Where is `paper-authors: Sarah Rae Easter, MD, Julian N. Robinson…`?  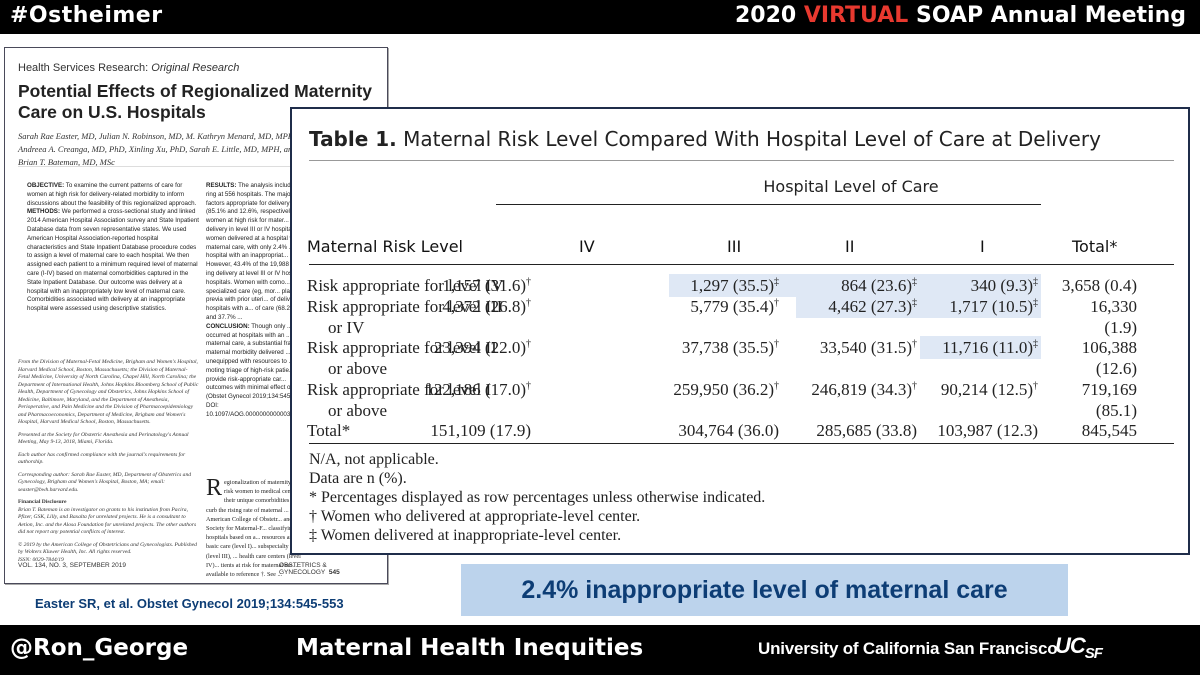 paper-authors: Sarah Rae Easter, MD, Julian N. Robinson… is located at coordinates (157, 149).